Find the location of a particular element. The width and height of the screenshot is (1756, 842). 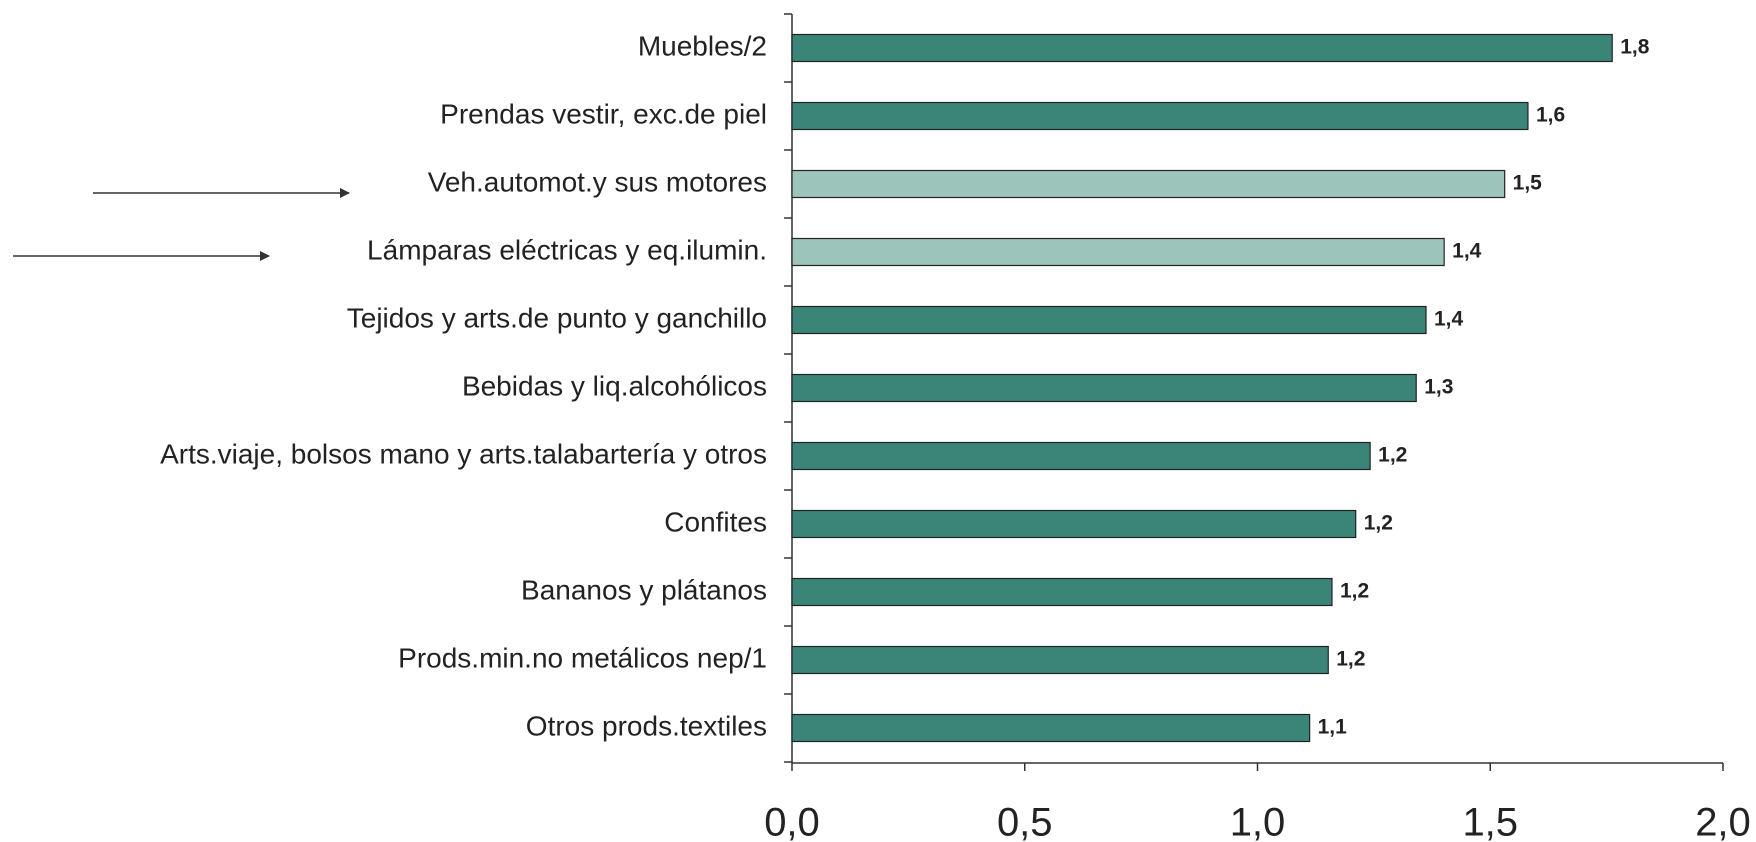

x-tick-label: 1,0 is located at coordinates (1258, 821).